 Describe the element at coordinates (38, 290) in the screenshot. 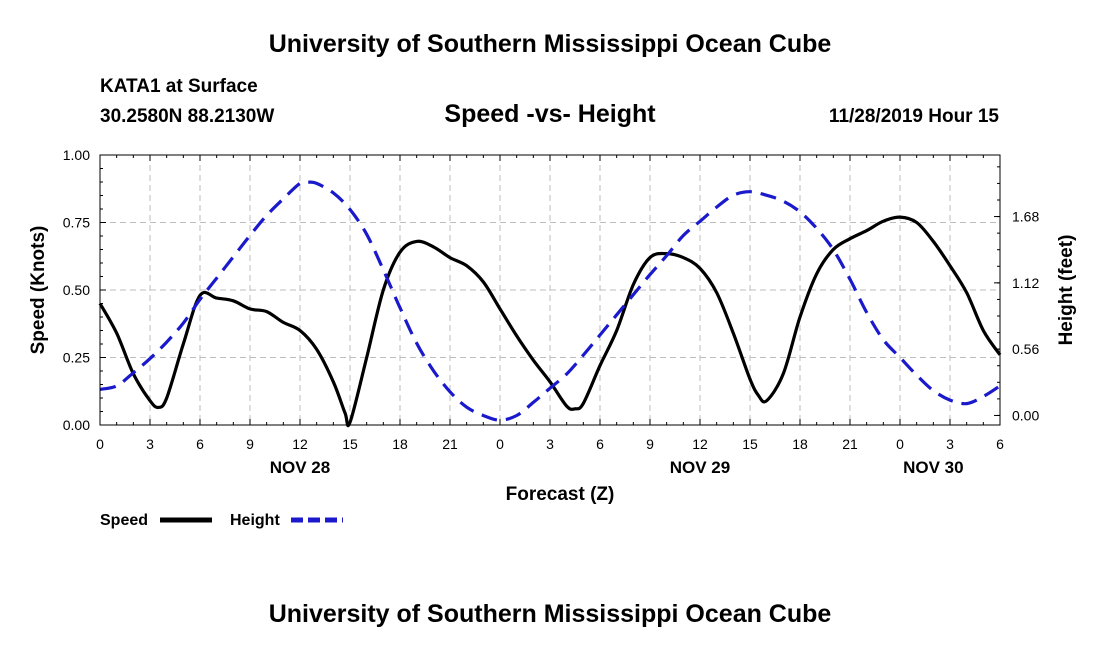

I see `y-axis-label: Speed (Knots)` at that location.